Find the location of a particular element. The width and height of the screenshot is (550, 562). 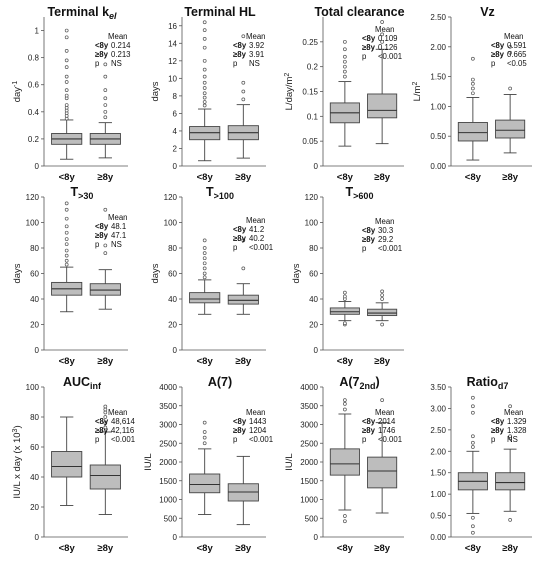

y-tick-label: 0.00 is located at coordinates (438, 537).